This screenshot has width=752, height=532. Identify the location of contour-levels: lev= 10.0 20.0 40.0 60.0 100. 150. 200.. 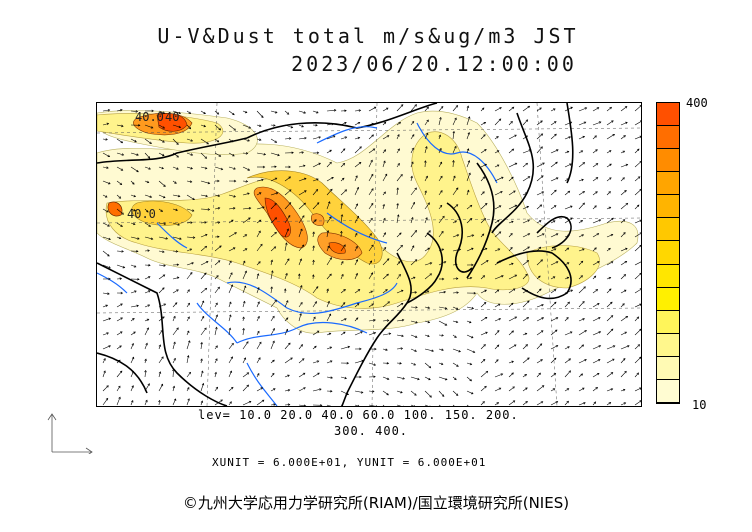
(358, 415).